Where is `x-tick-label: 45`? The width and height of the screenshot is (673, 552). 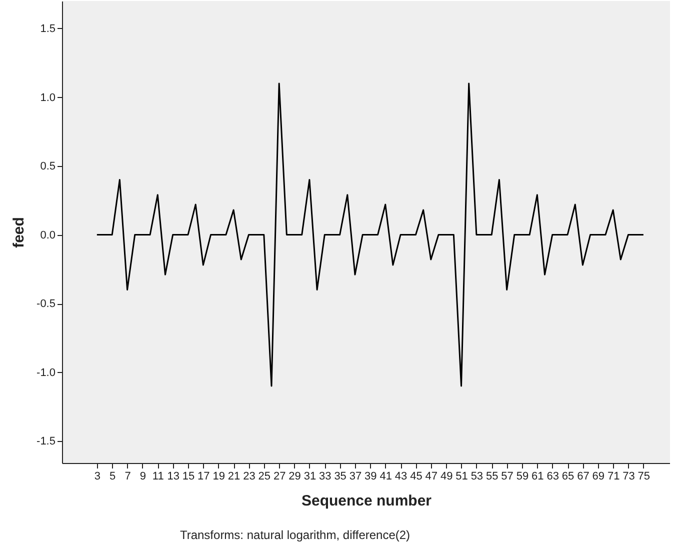 x-tick-label: 45 is located at coordinates (416, 476).